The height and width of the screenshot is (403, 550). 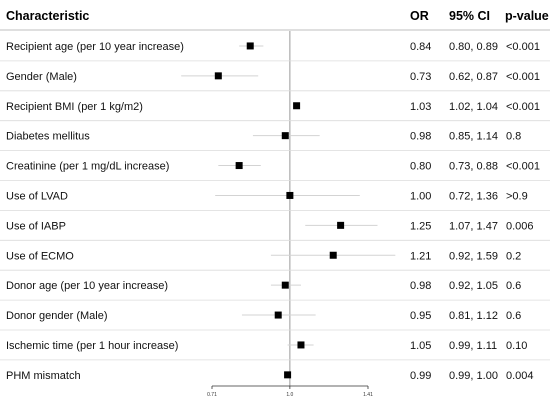 What do you see at coordinates (473, 256) in the screenshot?
I see `ci-value: 0.92, 1.59` at bounding box center [473, 256].